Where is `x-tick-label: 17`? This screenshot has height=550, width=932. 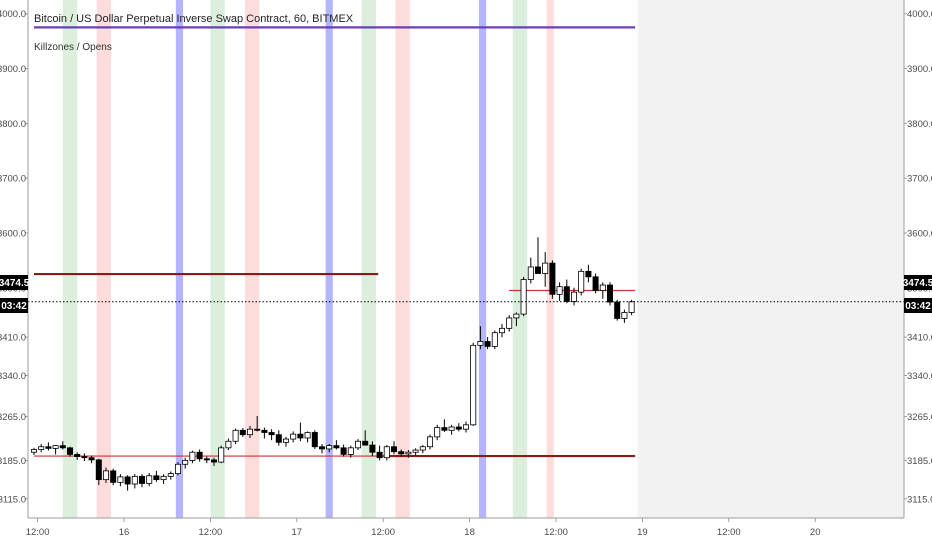 x-tick-label: 17 is located at coordinates (297, 532).